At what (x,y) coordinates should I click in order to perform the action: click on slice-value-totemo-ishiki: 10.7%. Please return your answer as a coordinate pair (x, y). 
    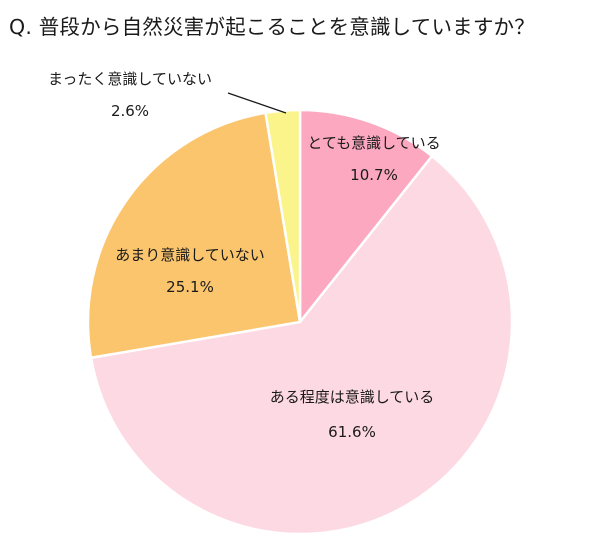
    Looking at the image, I should click on (374, 175).